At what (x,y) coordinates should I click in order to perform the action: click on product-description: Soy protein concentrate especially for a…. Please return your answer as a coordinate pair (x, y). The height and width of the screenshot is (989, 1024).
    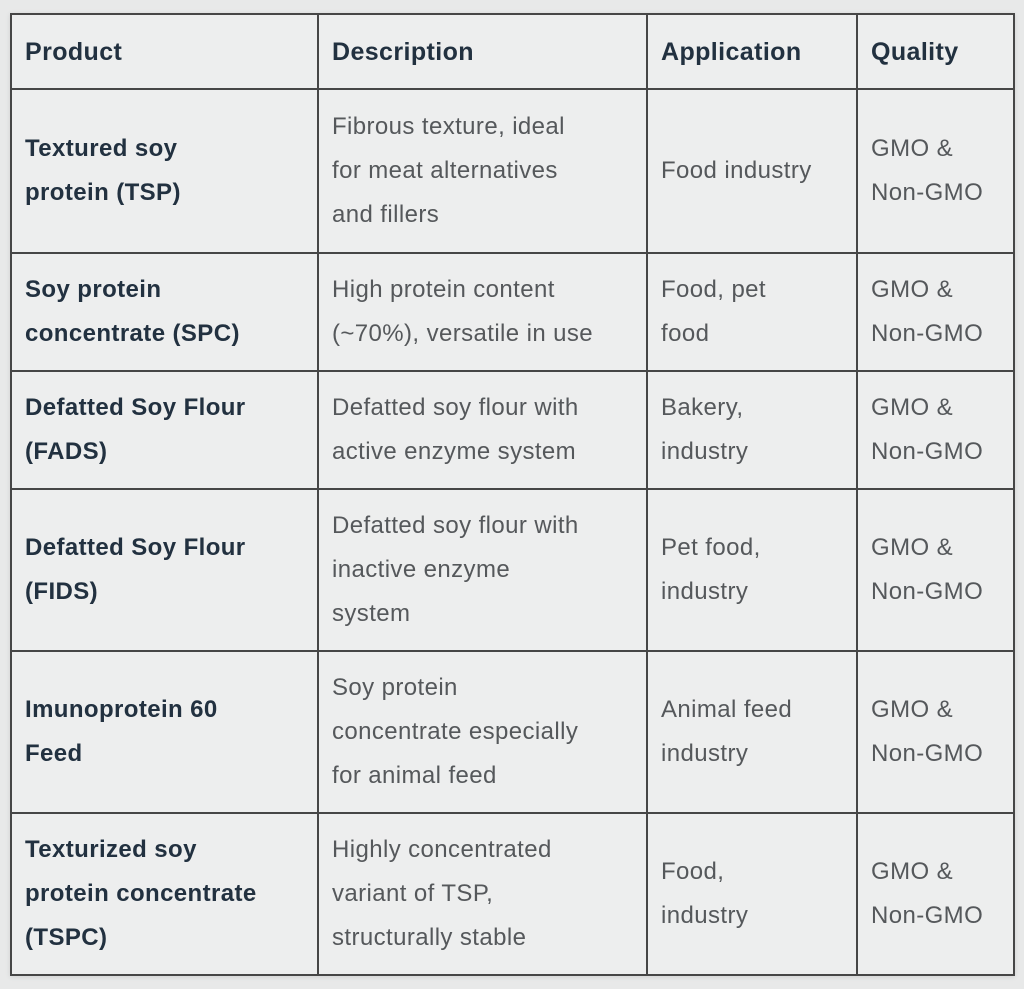
    Looking at the image, I should click on (482, 732).